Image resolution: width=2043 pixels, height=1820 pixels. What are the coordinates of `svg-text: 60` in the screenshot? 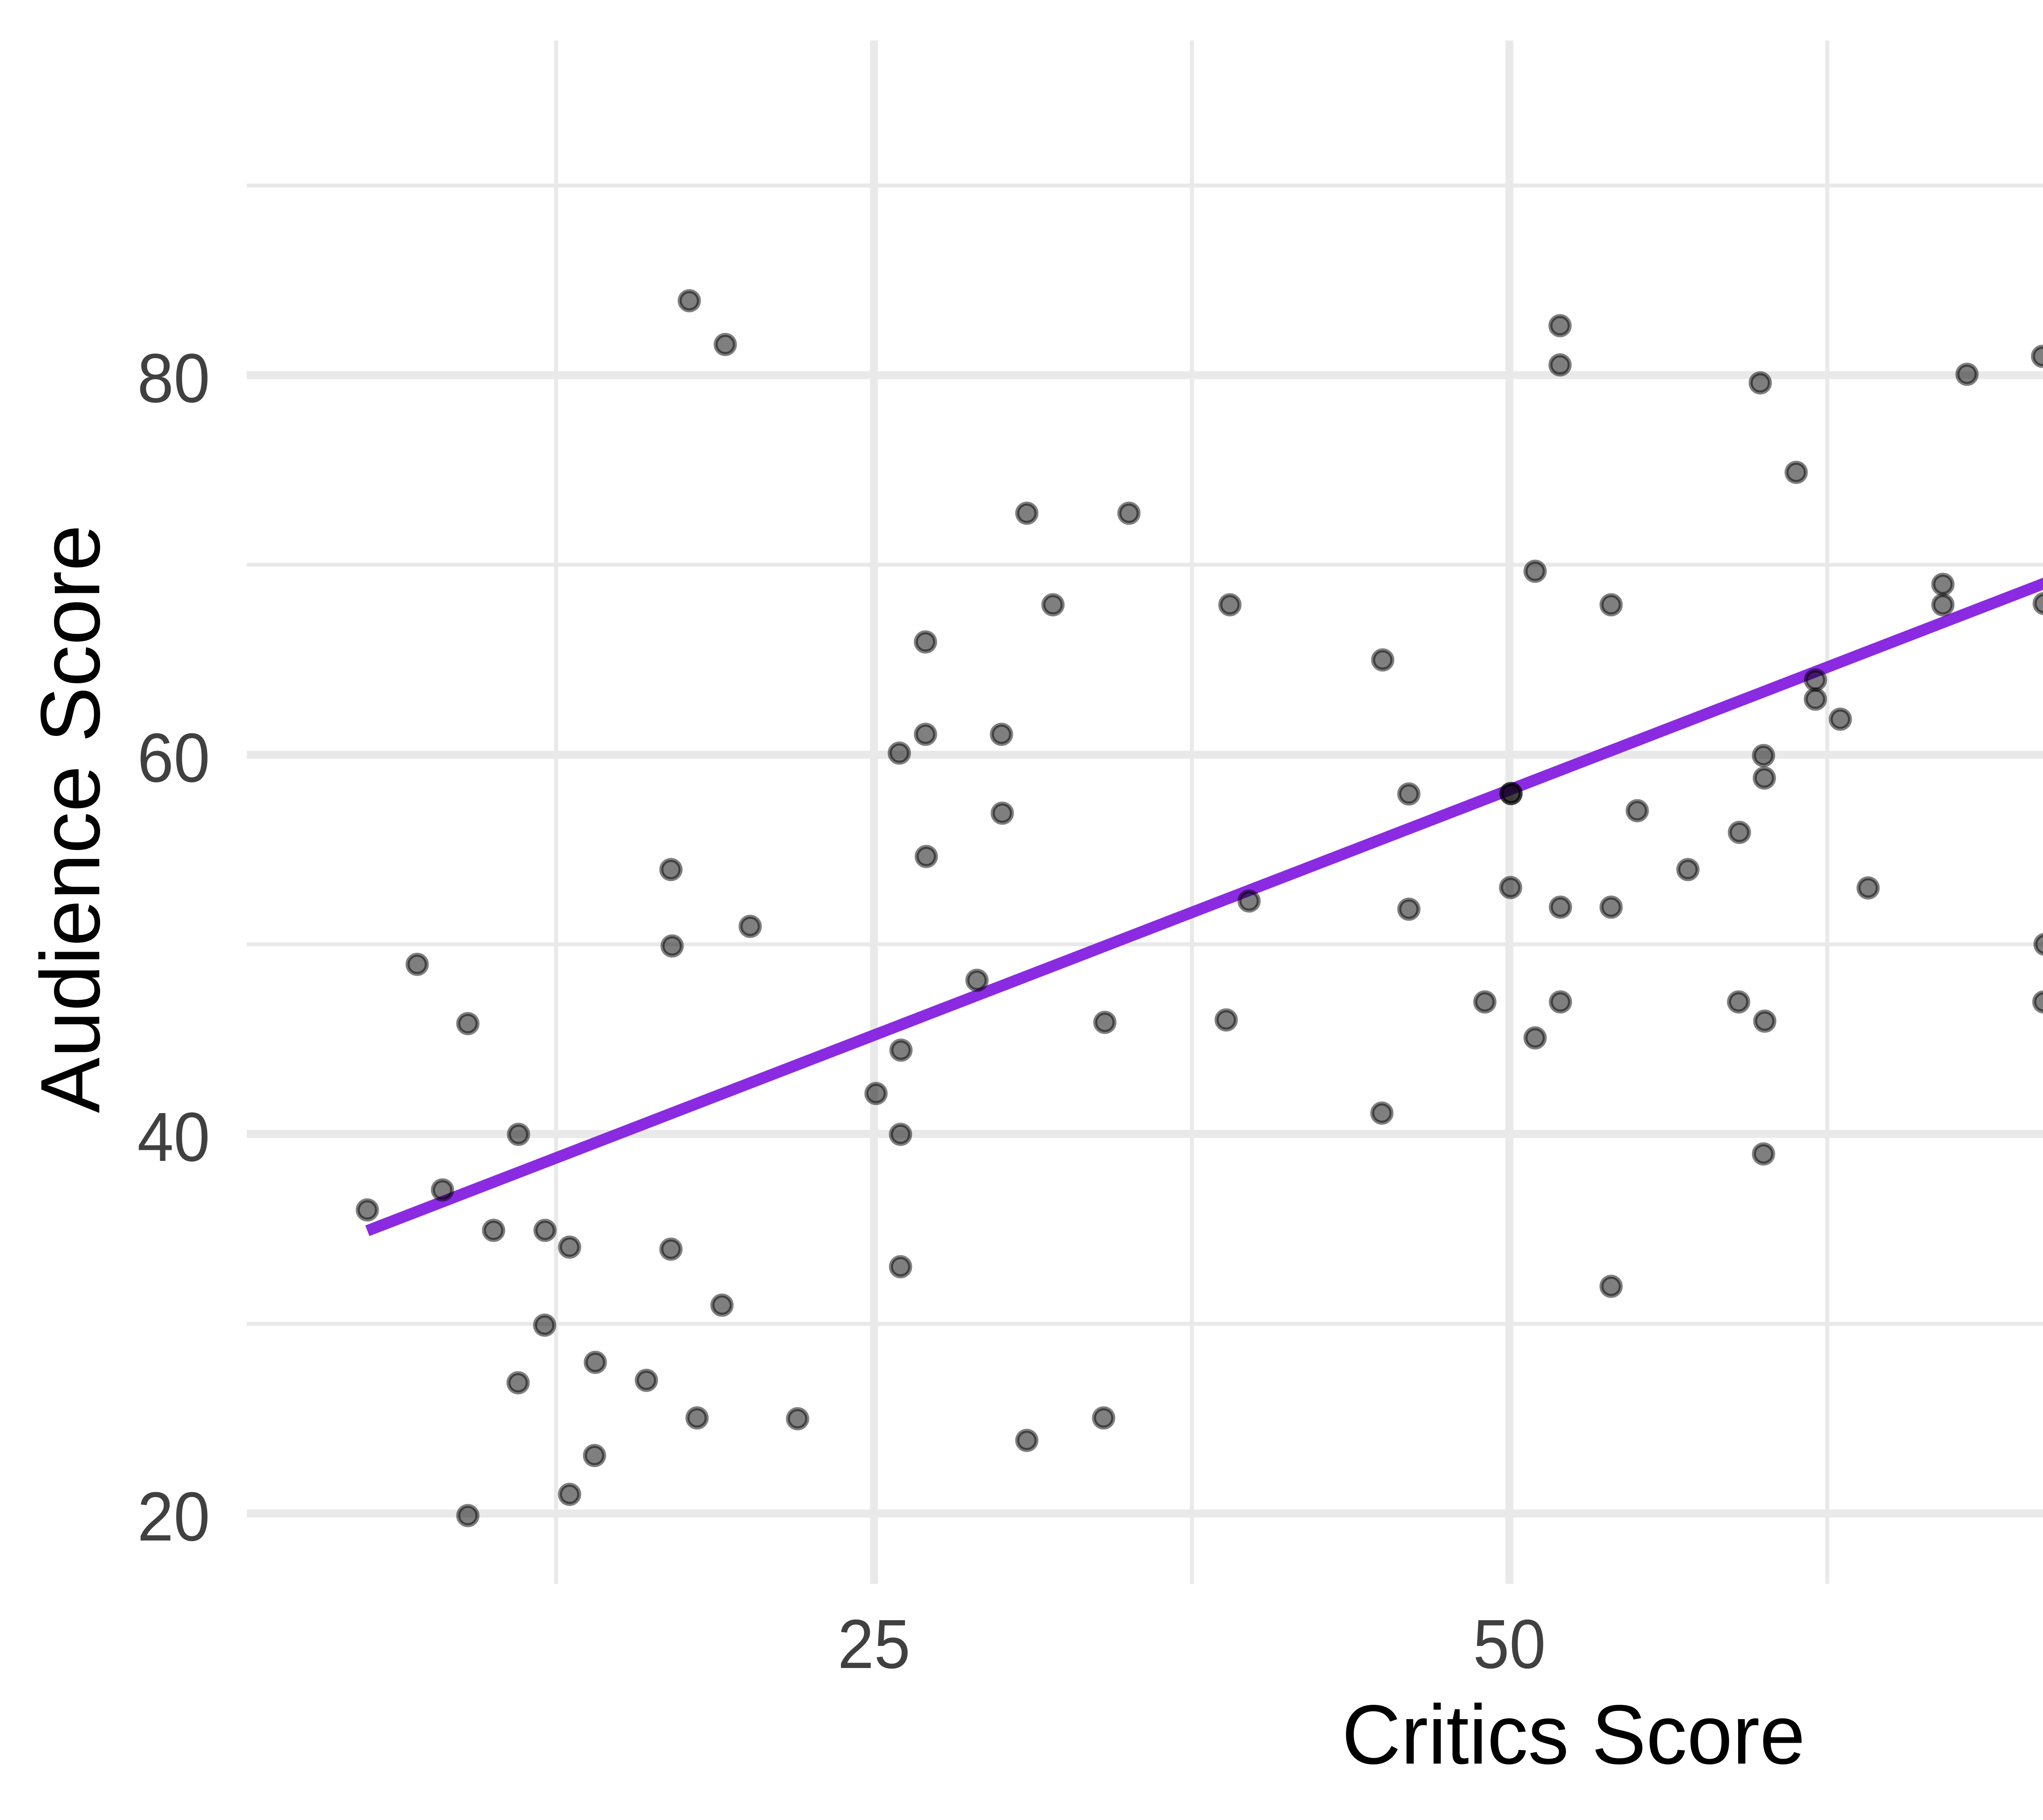 It's located at (174, 758).